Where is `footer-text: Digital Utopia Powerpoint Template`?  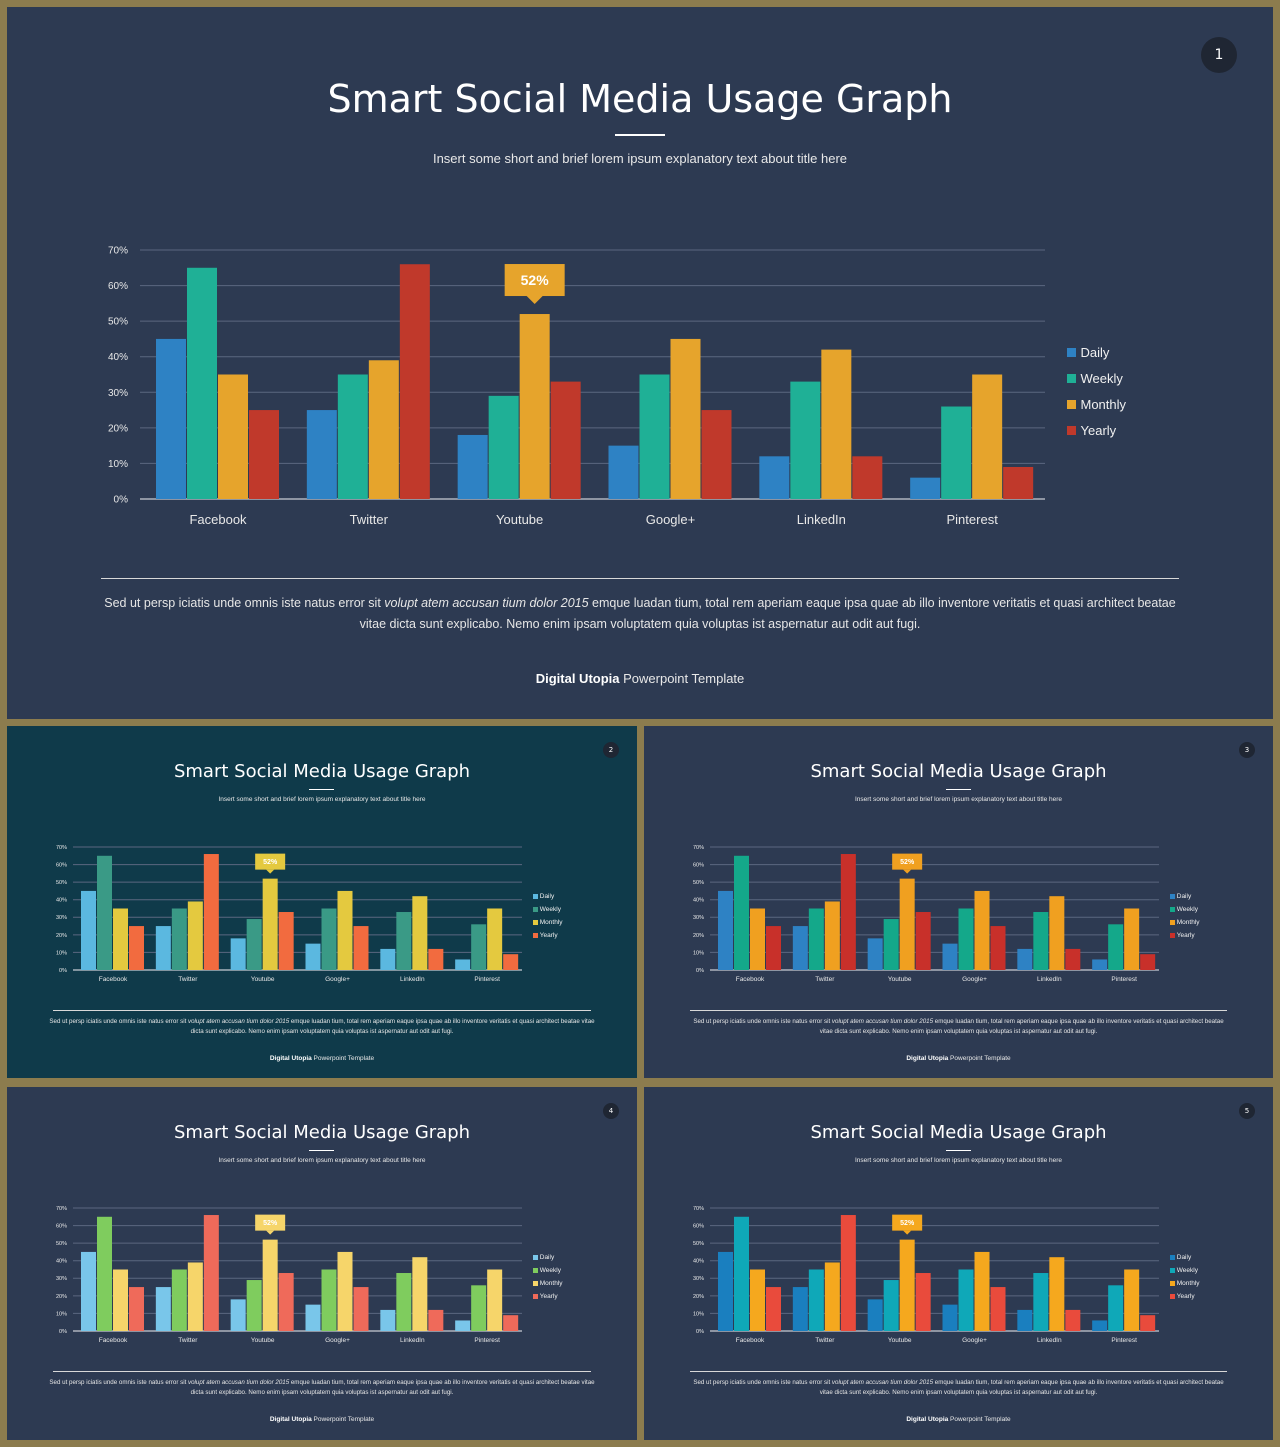 footer-text: Digital Utopia Powerpoint Template is located at coordinates (322, 1419).